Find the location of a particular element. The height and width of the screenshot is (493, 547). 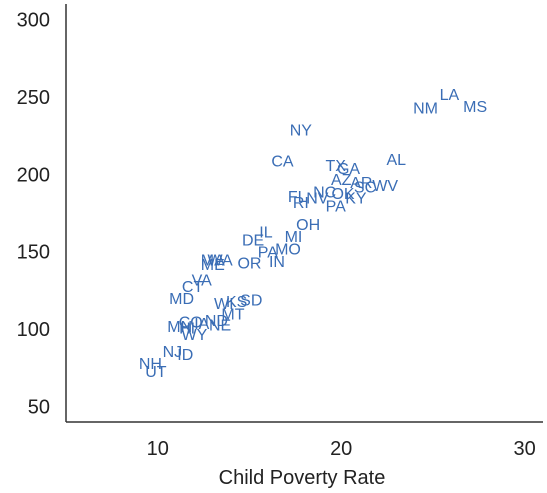

point-label-oh: OH is located at coordinates (308, 225).